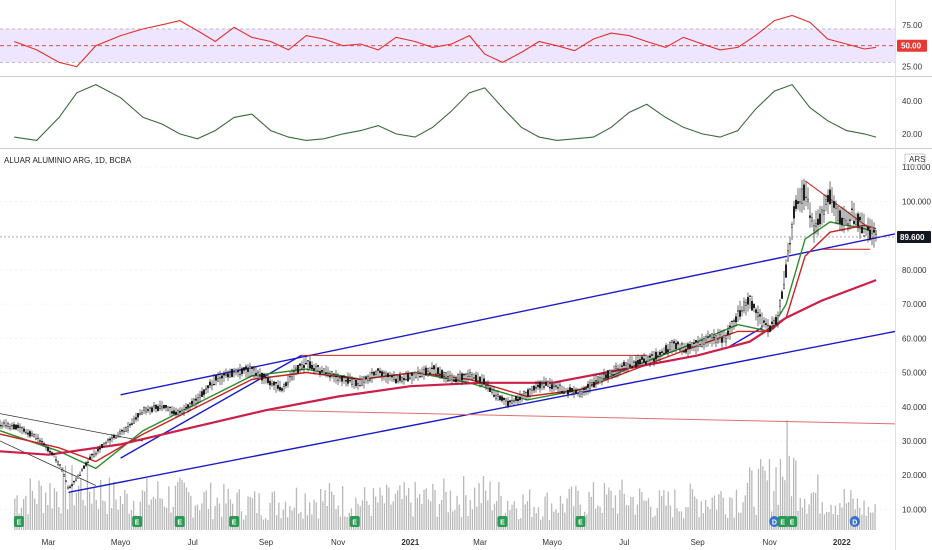 The height and width of the screenshot is (550, 932). Describe the element at coordinates (916, 167) in the screenshot. I see `price-tick-label: 110.000` at that location.